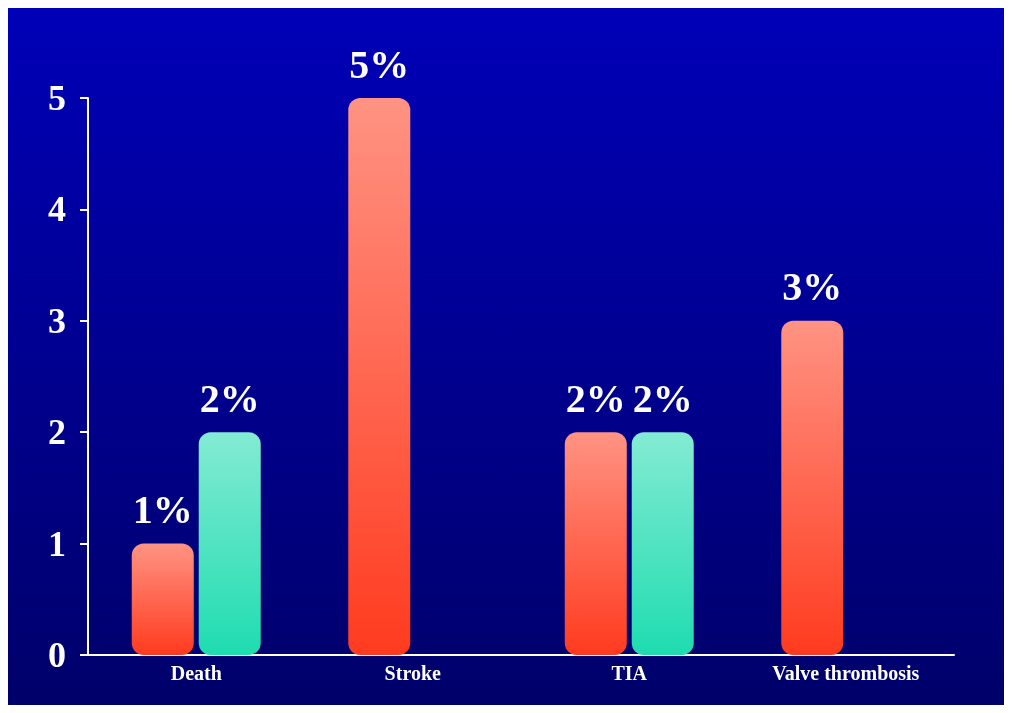 The image size is (1012, 713). Describe the element at coordinates (57, 543) in the screenshot. I see `y-tick-label: 1` at that location.